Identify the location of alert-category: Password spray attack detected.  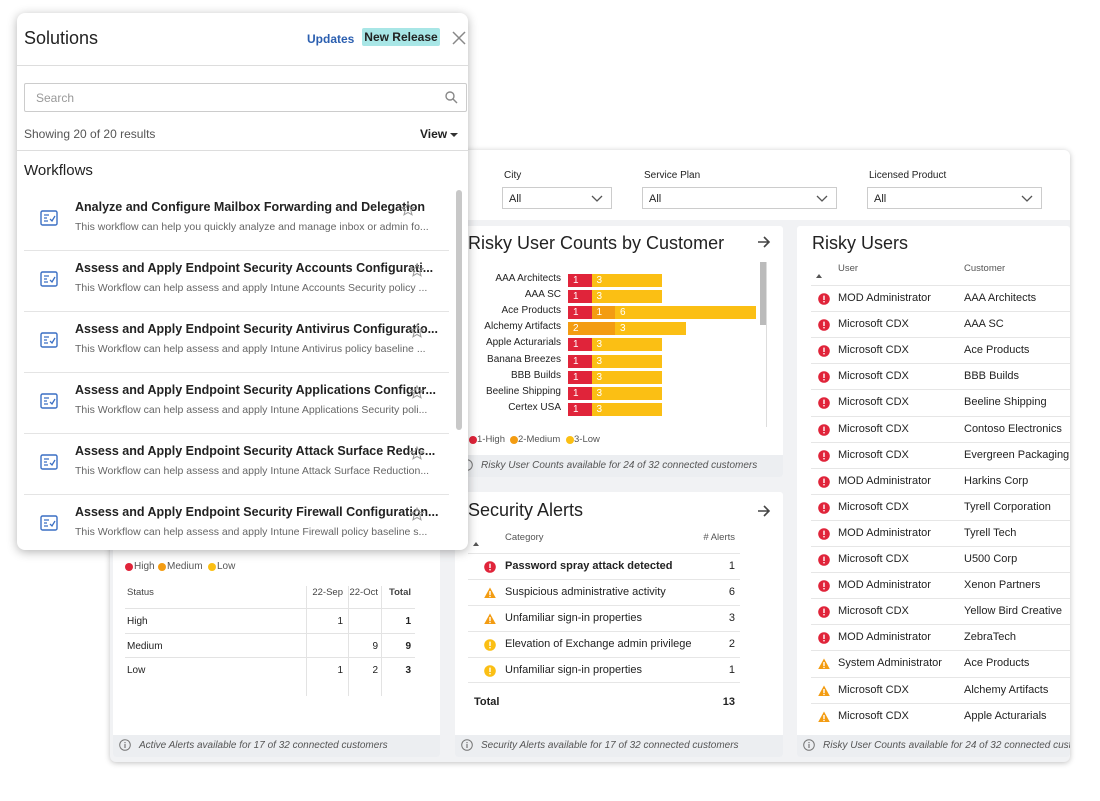
(589, 566).